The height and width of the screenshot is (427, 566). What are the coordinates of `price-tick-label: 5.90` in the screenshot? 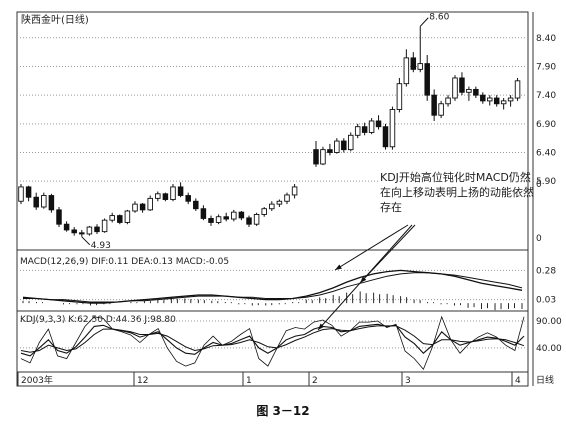 It's located at (546, 182).